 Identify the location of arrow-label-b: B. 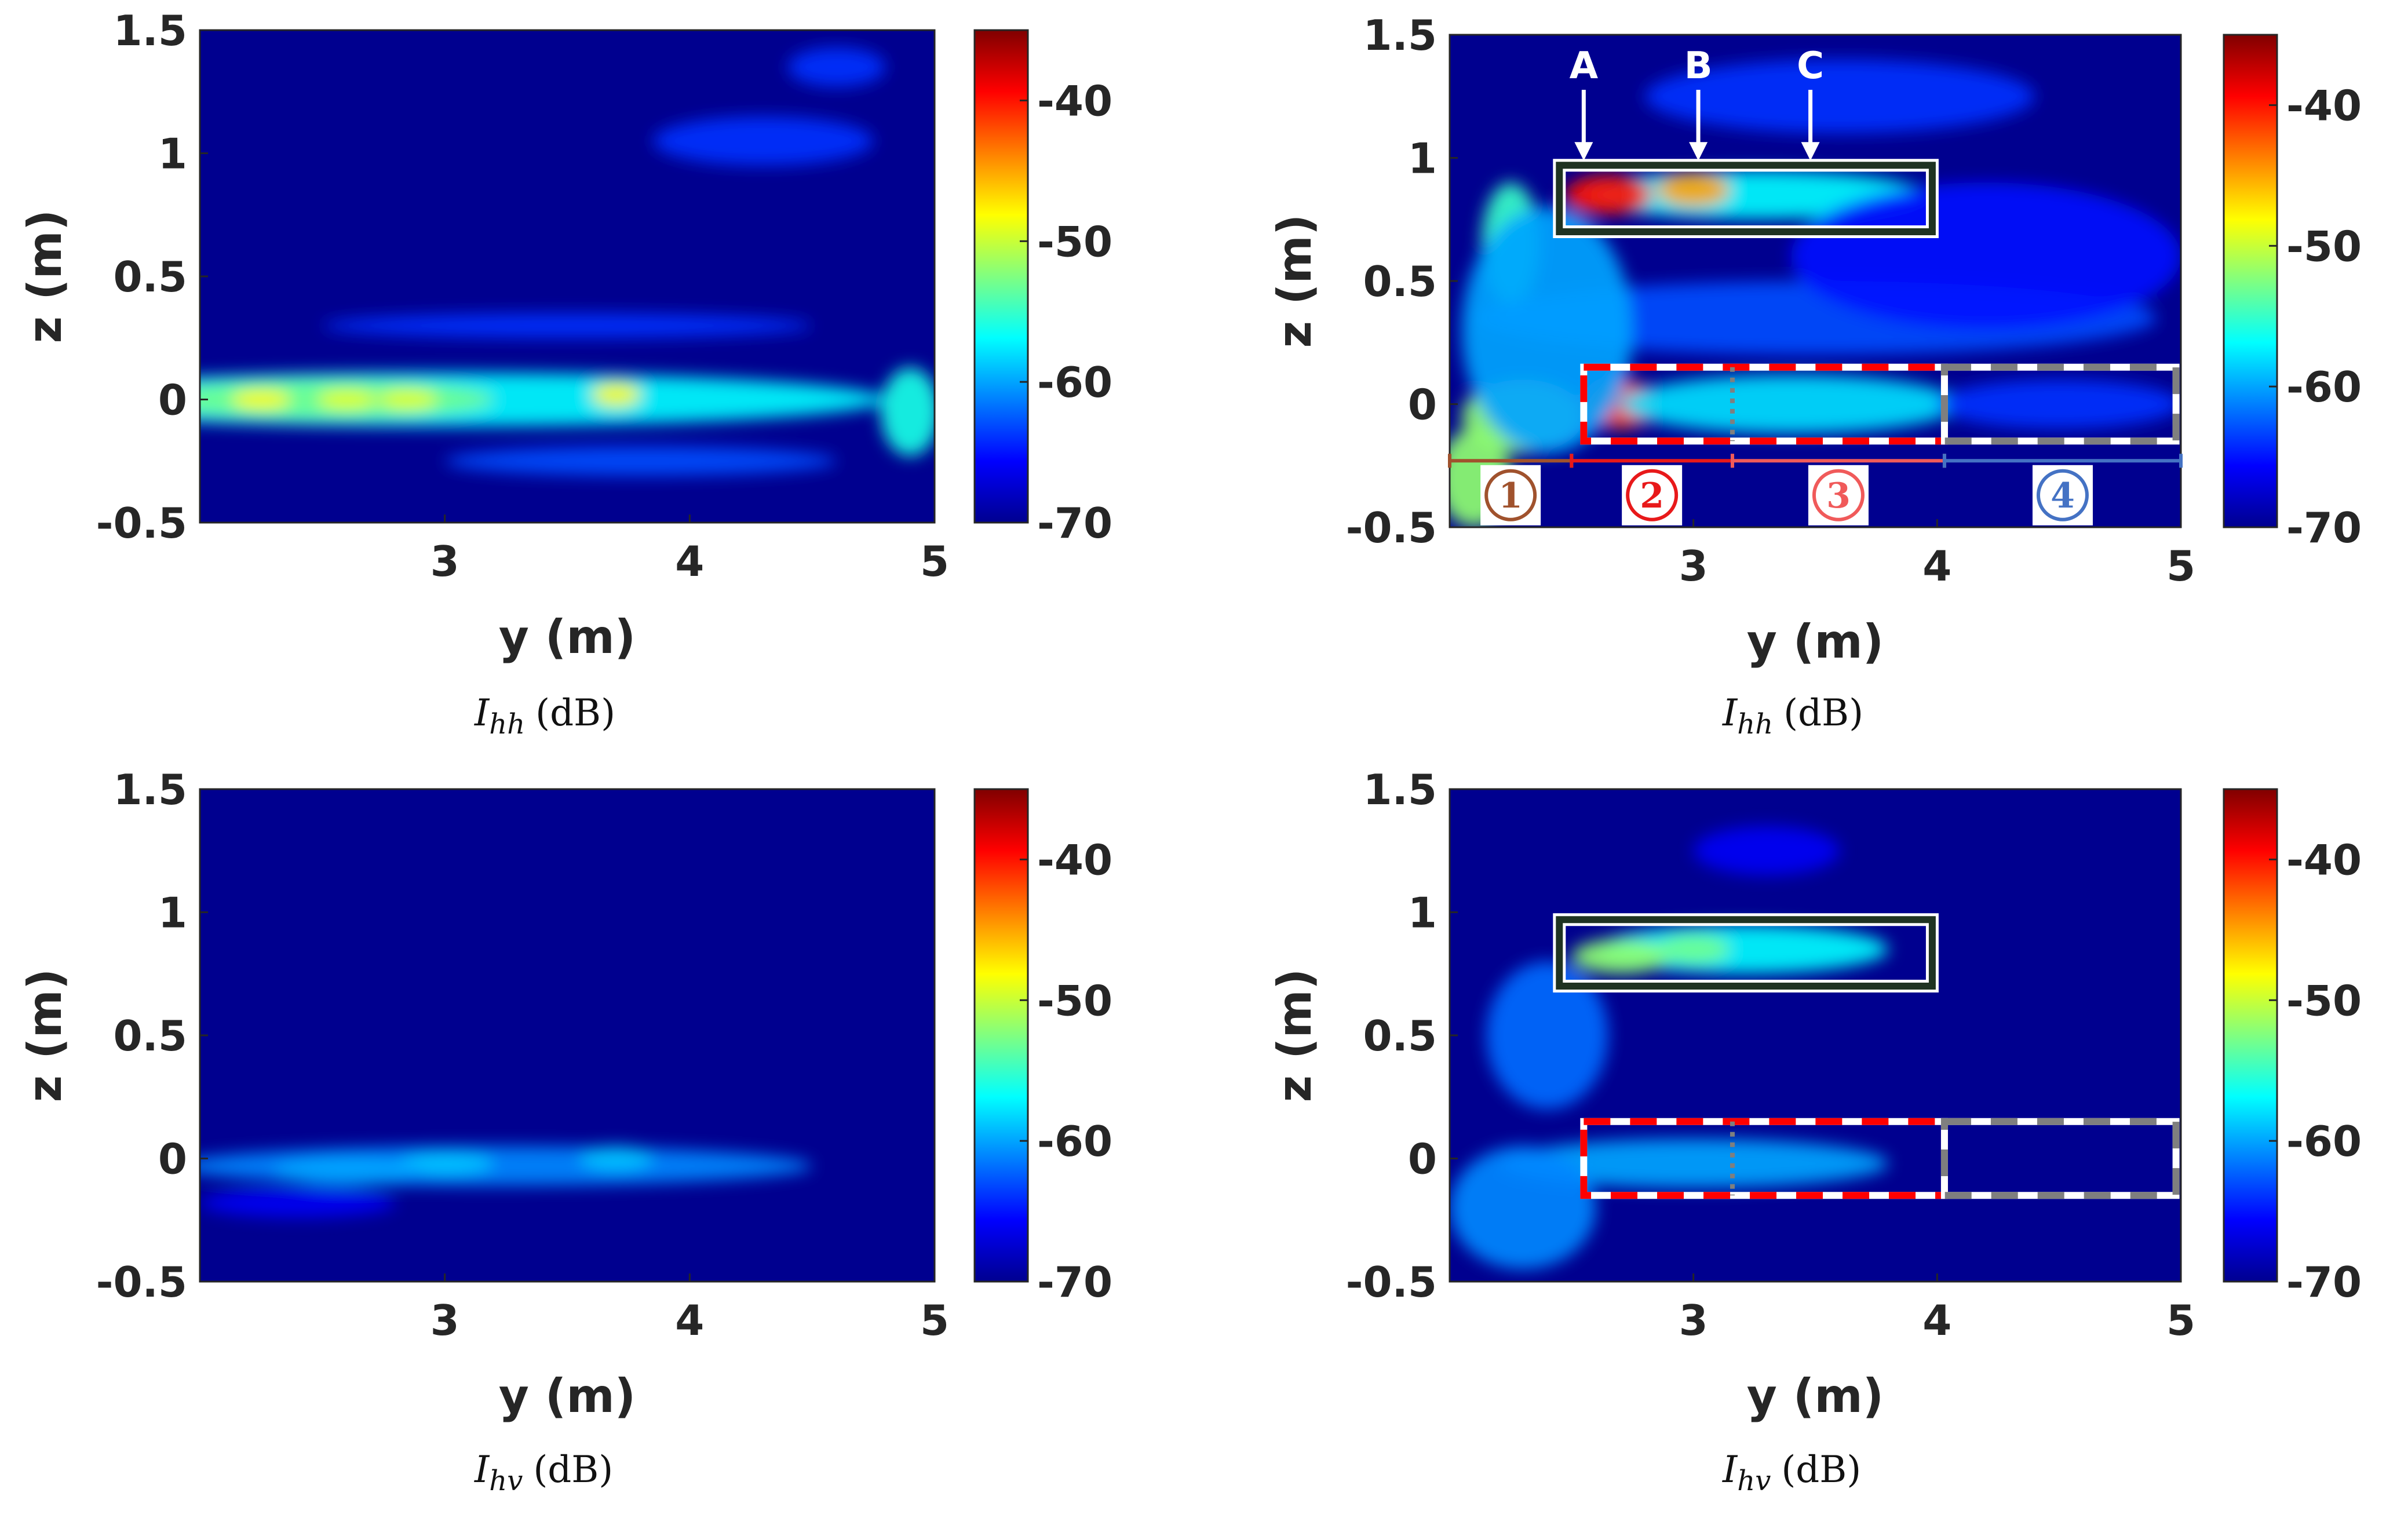
(1698, 66).